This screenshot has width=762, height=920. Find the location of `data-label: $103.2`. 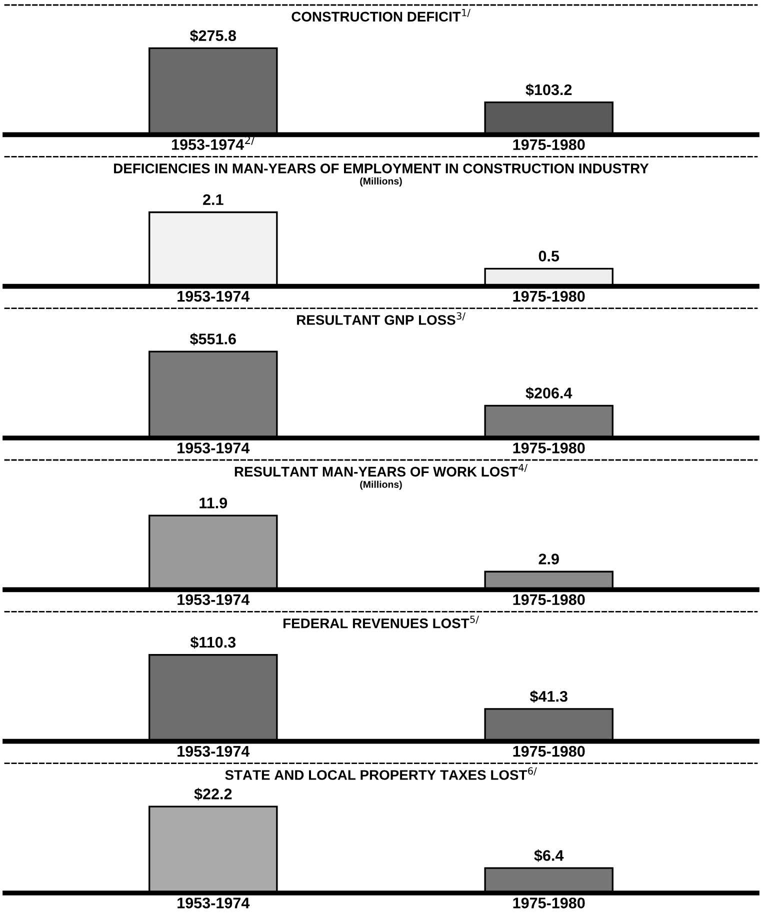

data-label: $103.2 is located at coordinates (549, 90).